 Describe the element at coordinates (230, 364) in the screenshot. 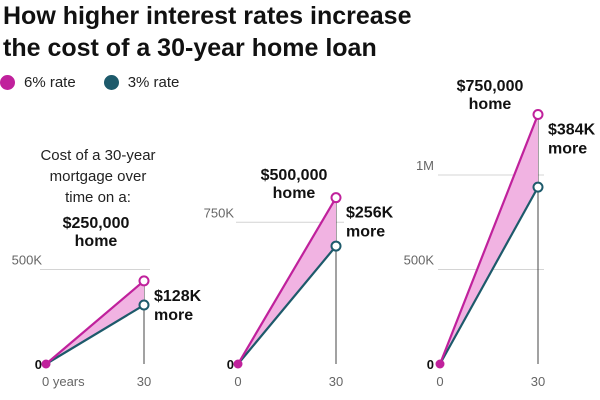

I see `panel2-y-tick-0: 0` at that location.